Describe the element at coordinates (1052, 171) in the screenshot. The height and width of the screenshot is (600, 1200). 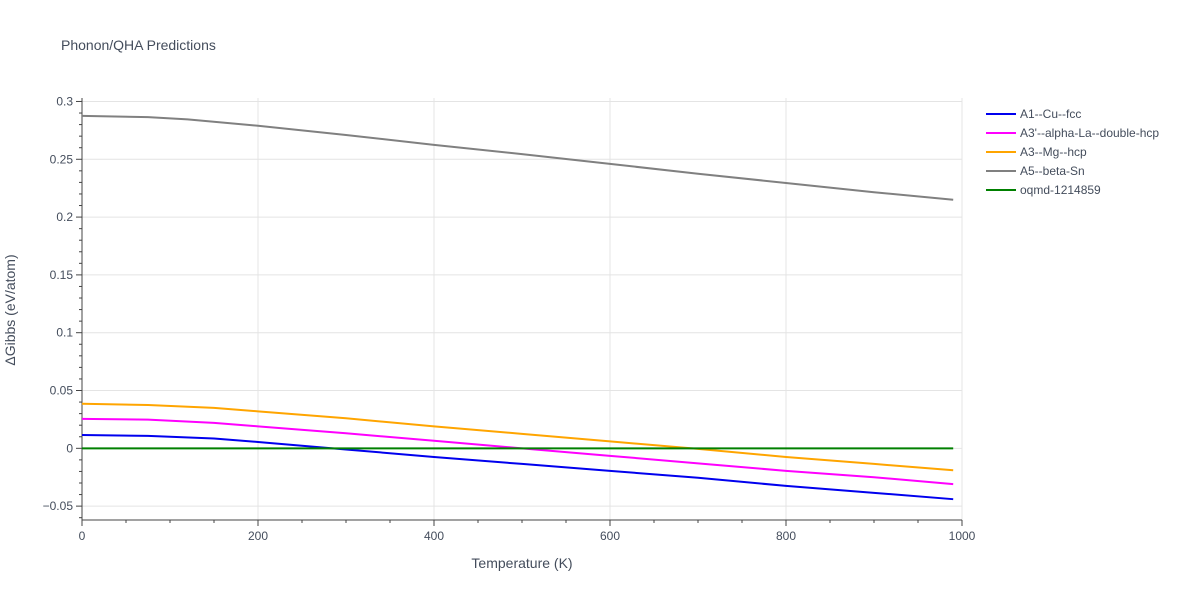
I see `legend-label: A5--beta-Sn` at that location.